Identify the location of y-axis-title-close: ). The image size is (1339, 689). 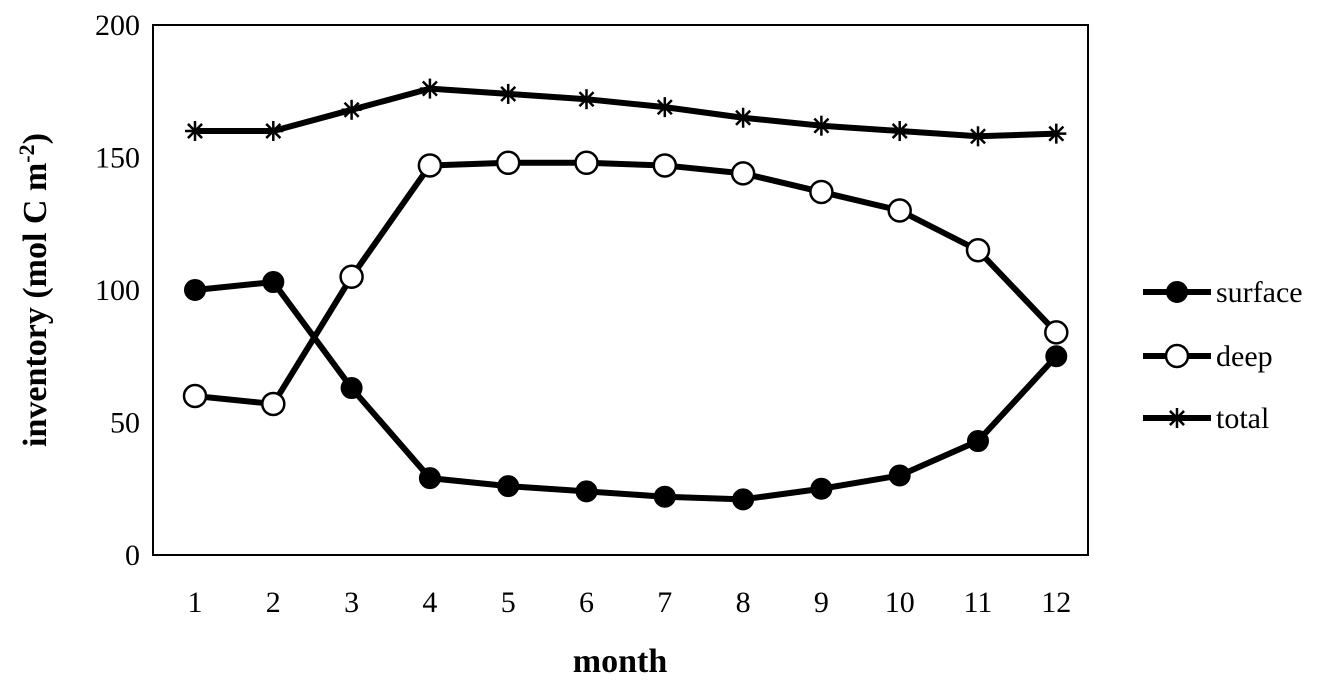
(35, 138).